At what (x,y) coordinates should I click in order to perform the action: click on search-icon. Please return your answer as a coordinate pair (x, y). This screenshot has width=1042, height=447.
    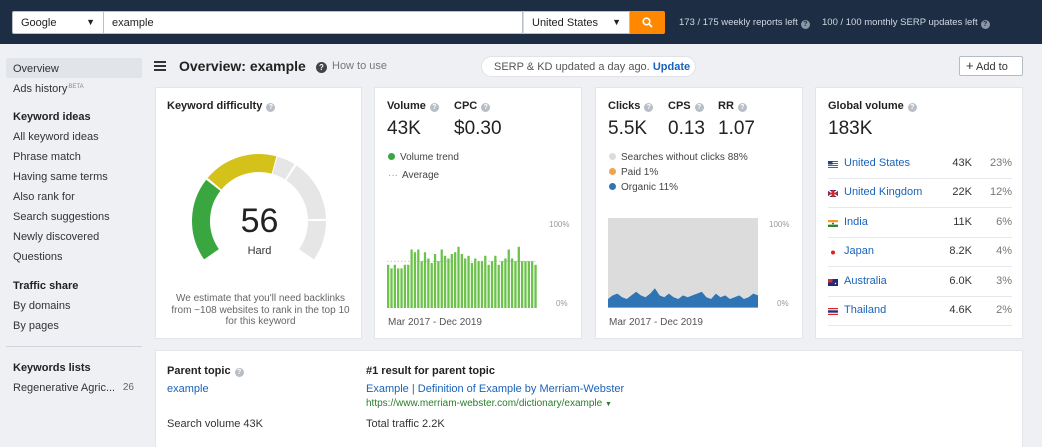
    Looking at the image, I should click on (647, 22).